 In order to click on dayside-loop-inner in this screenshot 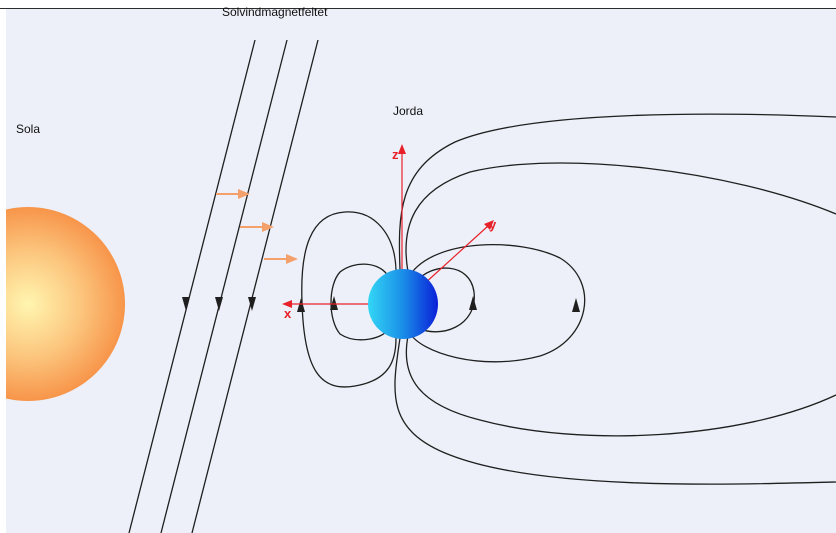, I will do `click(359, 302)`.